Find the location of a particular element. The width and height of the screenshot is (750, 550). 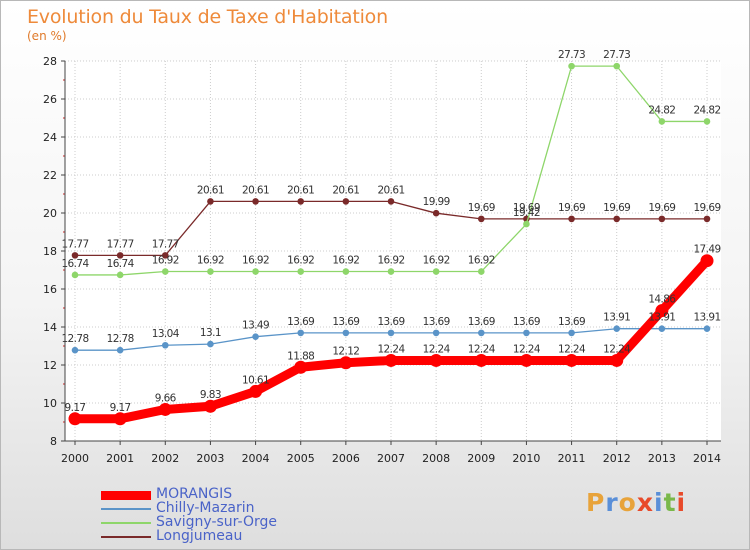

y-tick-label: 24 is located at coordinates (50, 137).